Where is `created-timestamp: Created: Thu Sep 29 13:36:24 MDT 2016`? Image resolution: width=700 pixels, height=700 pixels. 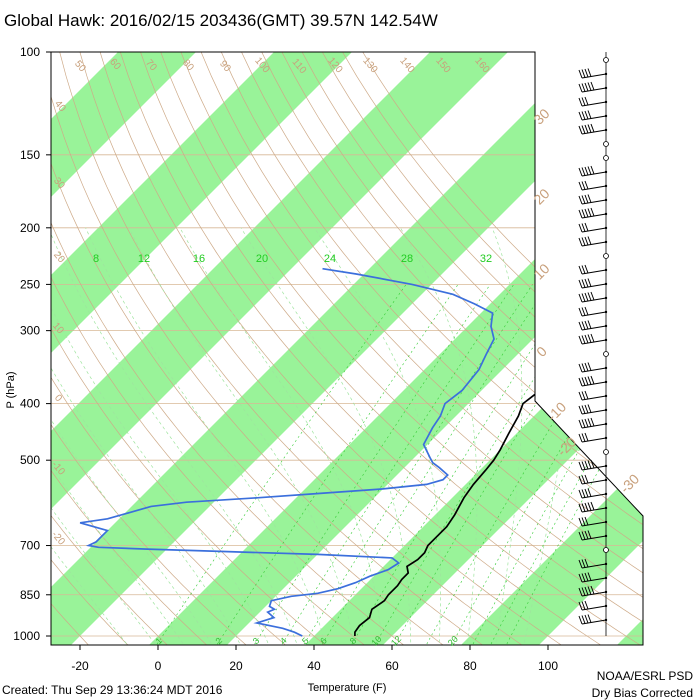 created-timestamp: Created: Thu Sep 29 13:36:24 MDT 2016 is located at coordinates (112, 690).